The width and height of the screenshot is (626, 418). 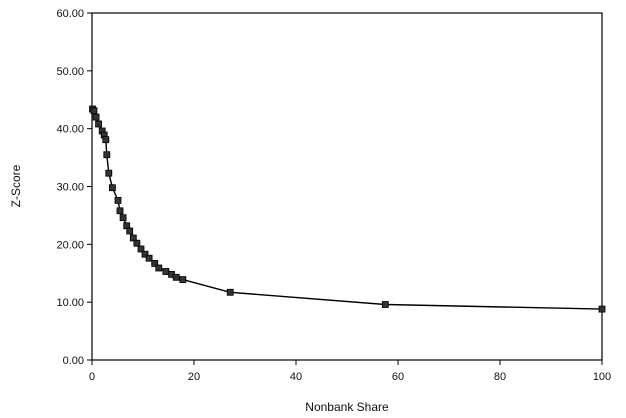 I want to click on y-tick-label: 30.00, so click(x=70, y=188).